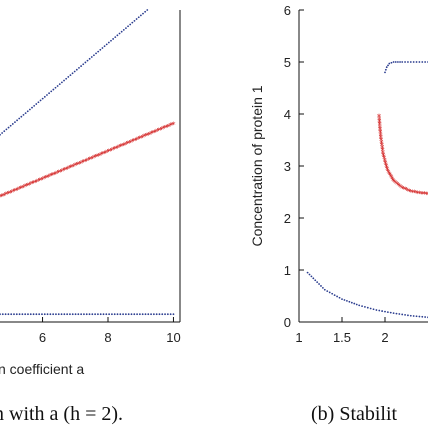 The image size is (428, 428). What do you see at coordinates (294, 166) in the screenshot?
I see `panel-b-y-ticks: 0 1 2 3 4 5 6` at bounding box center [294, 166].